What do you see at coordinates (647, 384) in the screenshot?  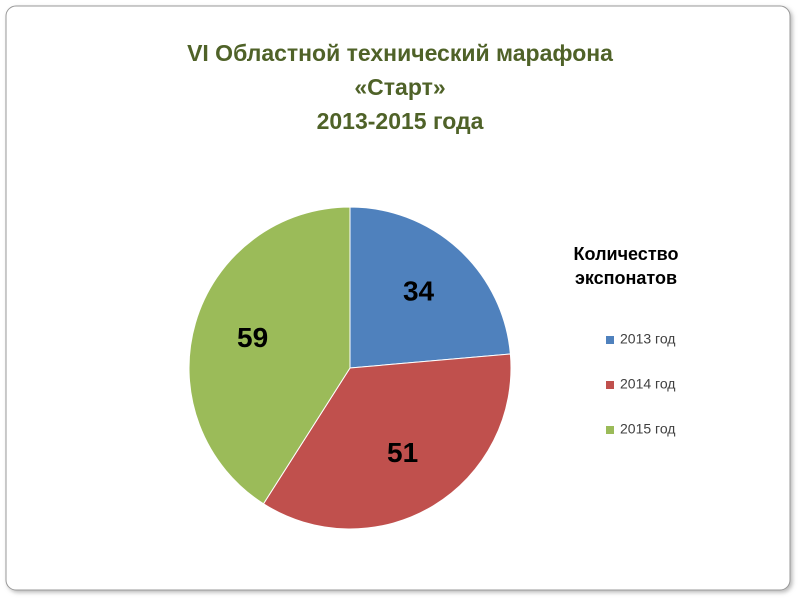 I see `legend-label: 2014 год` at bounding box center [647, 384].